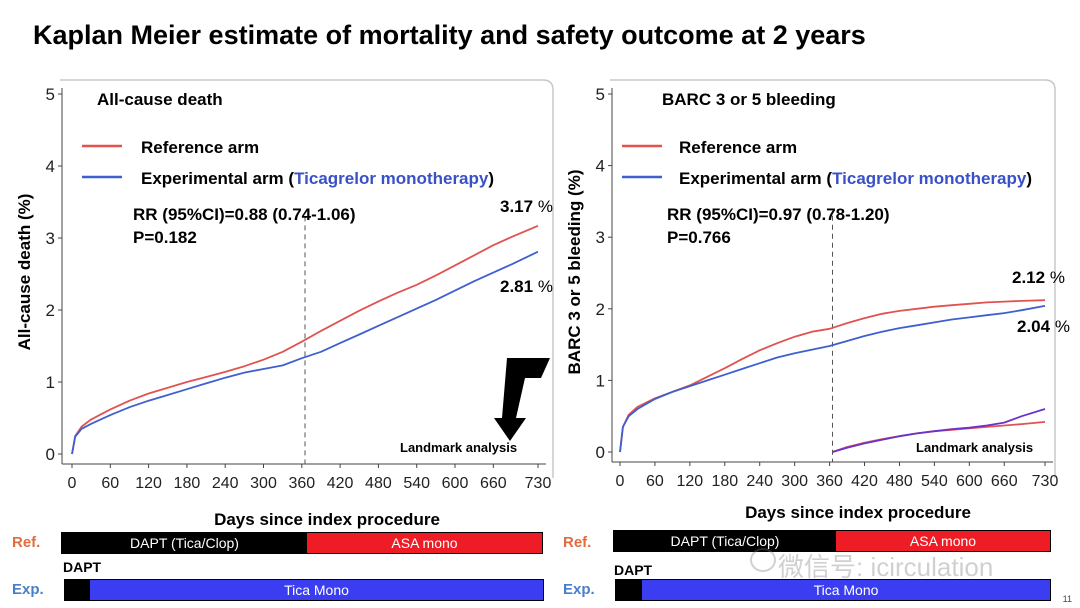  I want to click on wechat-icon, so click(763, 560).